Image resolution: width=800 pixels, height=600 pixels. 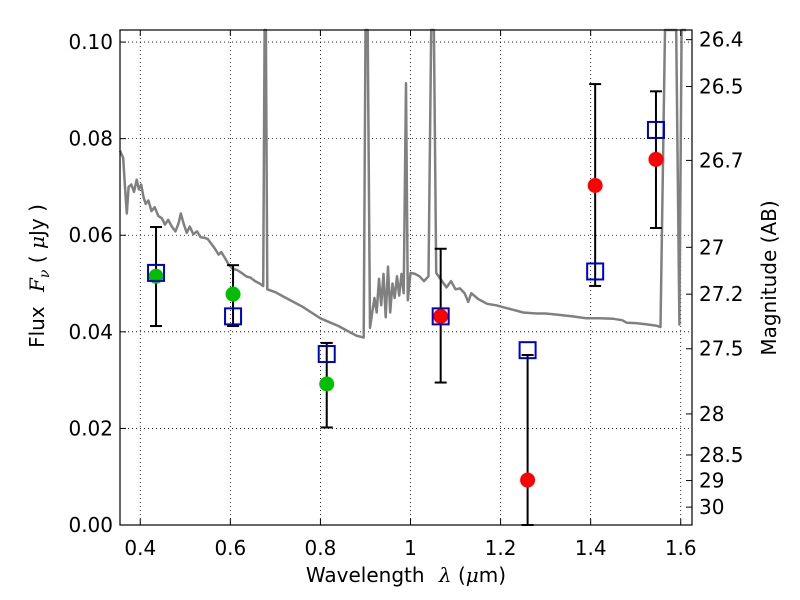 What do you see at coordinates (37, 285) in the screenshot?
I see `y-label-symbol: F` at bounding box center [37, 285].